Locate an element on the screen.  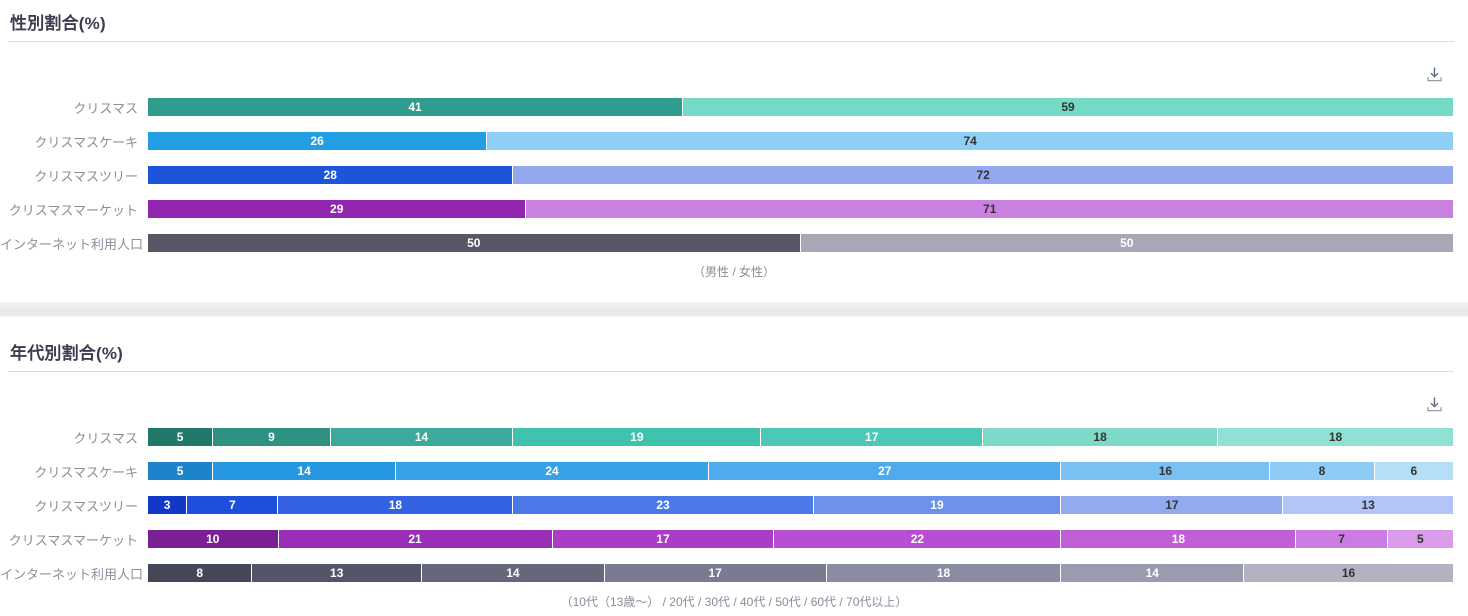
stacked-bar: 29 71 is located at coordinates (800, 209).